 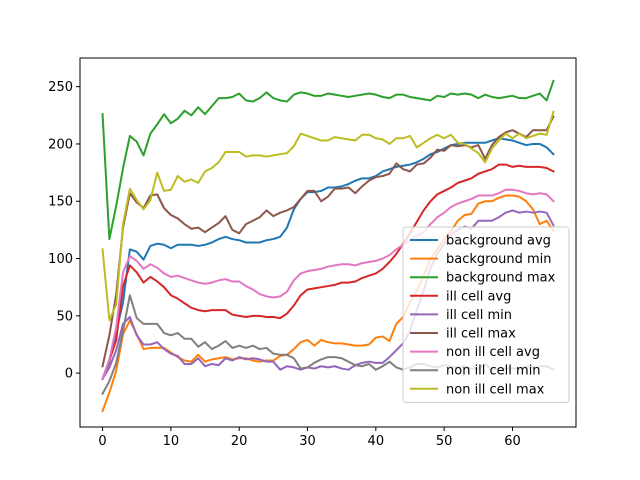 What do you see at coordinates (60, 144) in the screenshot?
I see `y-tick-label: 200` at bounding box center [60, 144].